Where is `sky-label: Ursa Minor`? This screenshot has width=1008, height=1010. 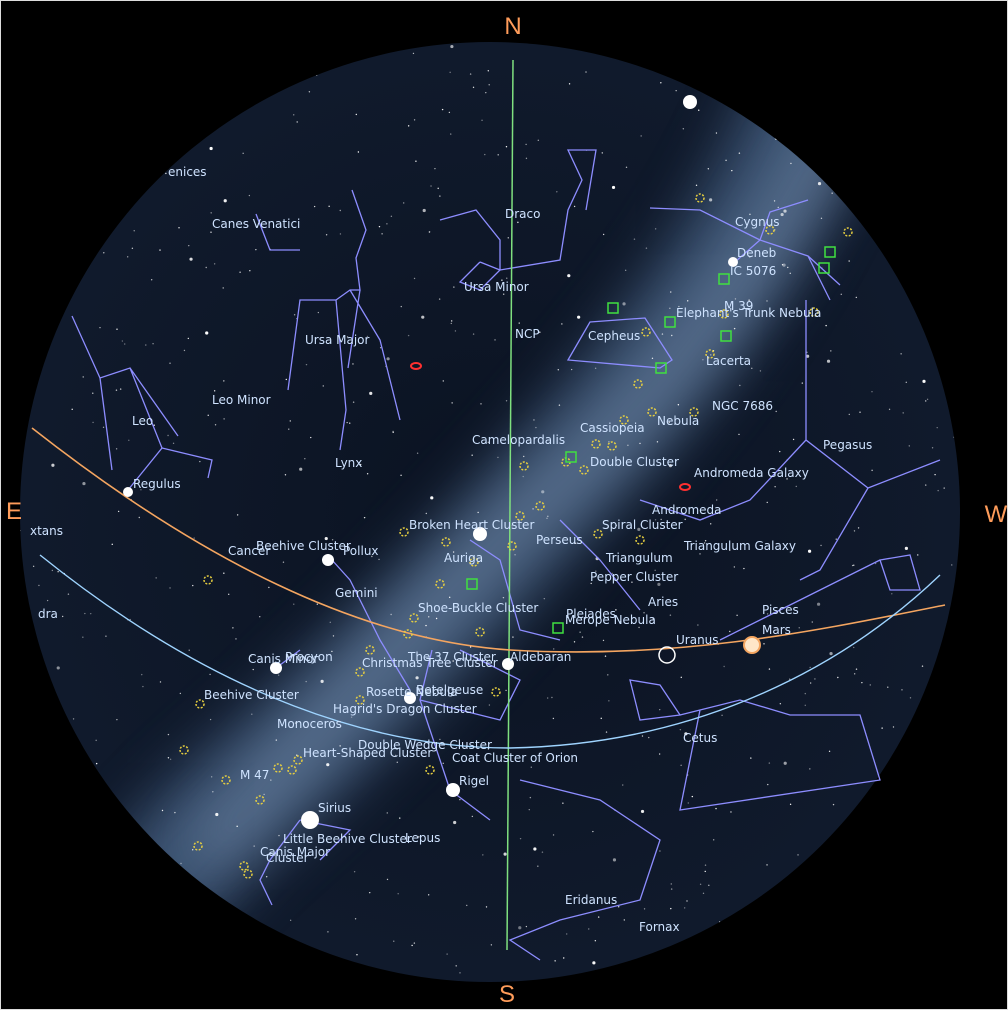 sky-label: Ursa Minor is located at coordinates (496, 287).